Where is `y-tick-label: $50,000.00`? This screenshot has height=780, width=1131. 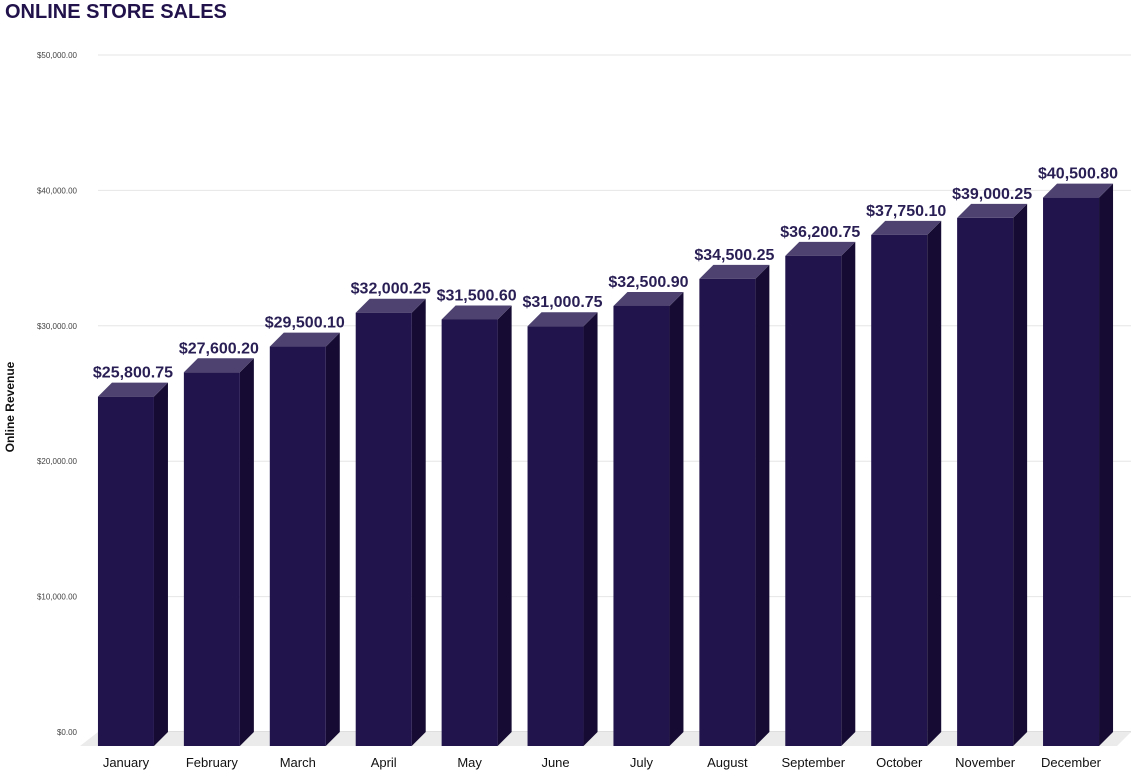
y-tick-label: $50,000.00 is located at coordinates (57, 55).